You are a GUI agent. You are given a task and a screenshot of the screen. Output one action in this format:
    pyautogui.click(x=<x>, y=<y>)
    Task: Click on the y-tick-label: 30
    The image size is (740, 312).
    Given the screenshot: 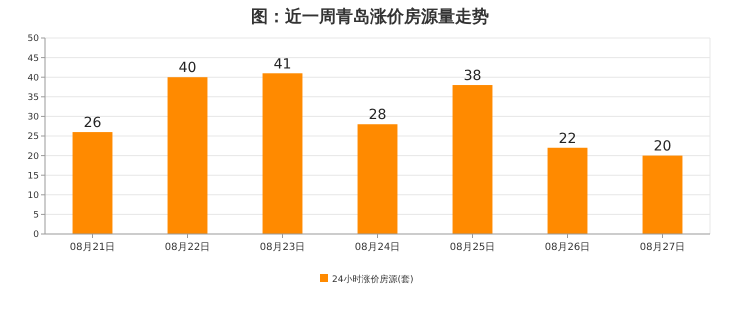 What is the action you would take?
    pyautogui.click(x=34, y=117)
    